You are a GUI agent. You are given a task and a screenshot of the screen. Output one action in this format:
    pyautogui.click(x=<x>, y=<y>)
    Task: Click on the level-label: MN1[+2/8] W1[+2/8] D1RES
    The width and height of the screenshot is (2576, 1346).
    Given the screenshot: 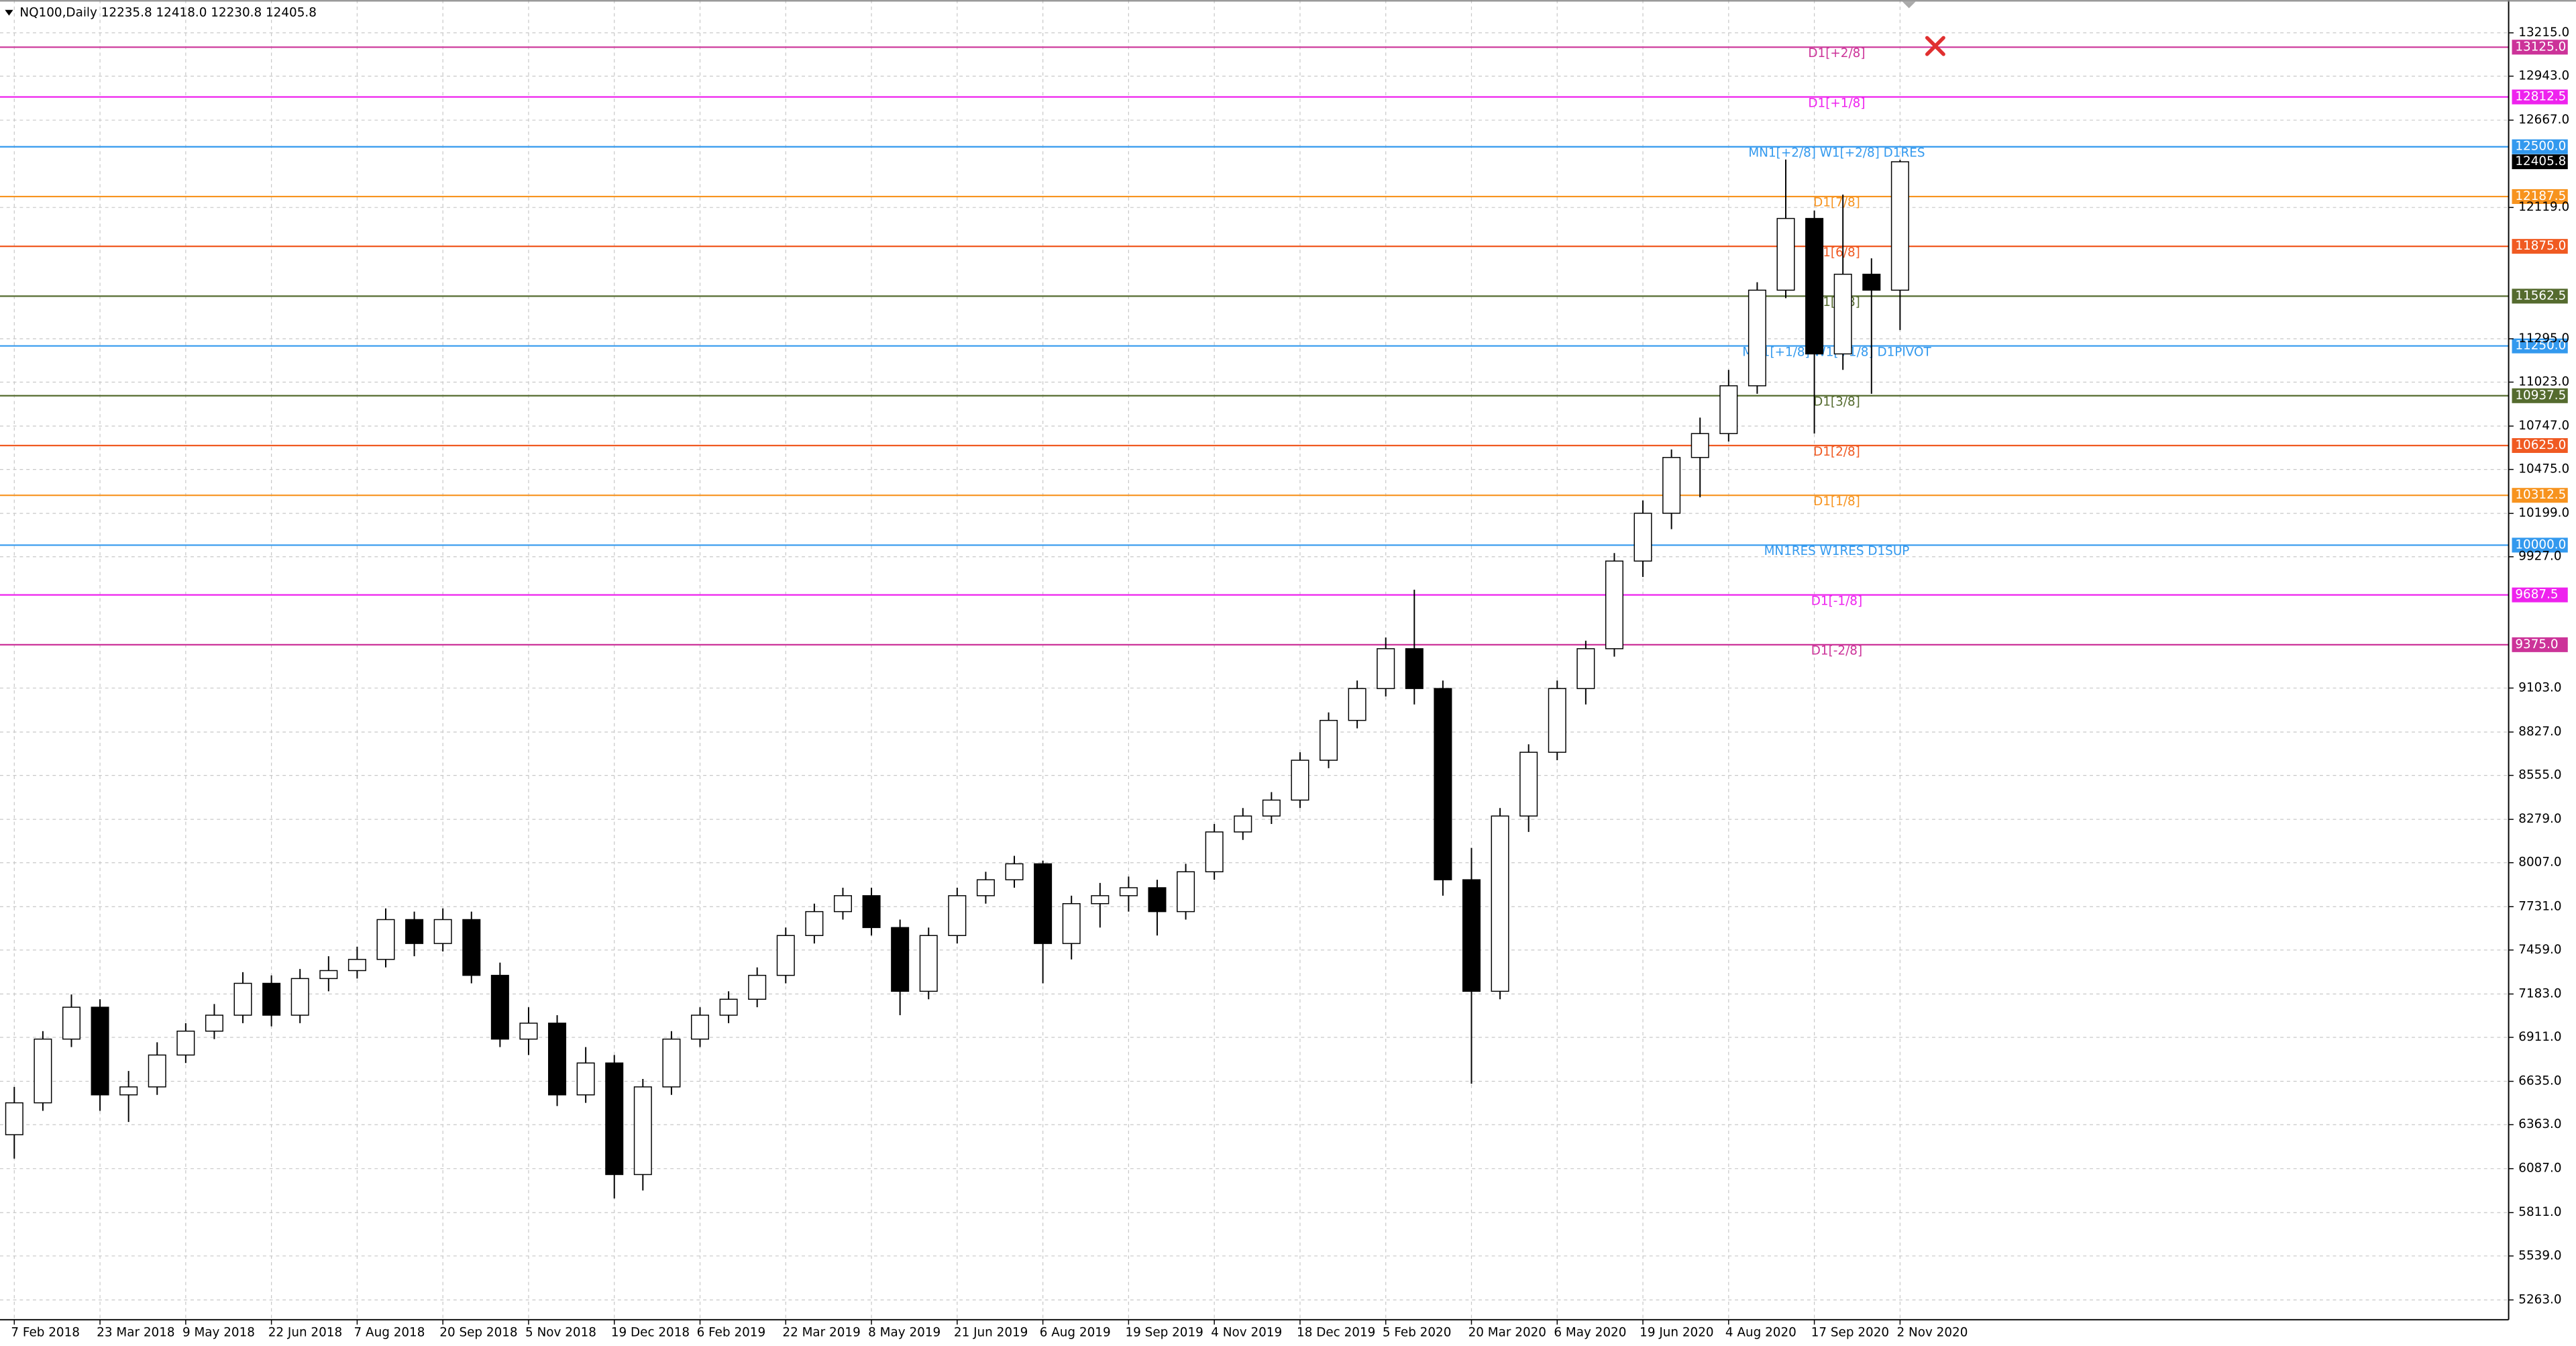 What is the action you would take?
    pyautogui.click(x=1836, y=153)
    